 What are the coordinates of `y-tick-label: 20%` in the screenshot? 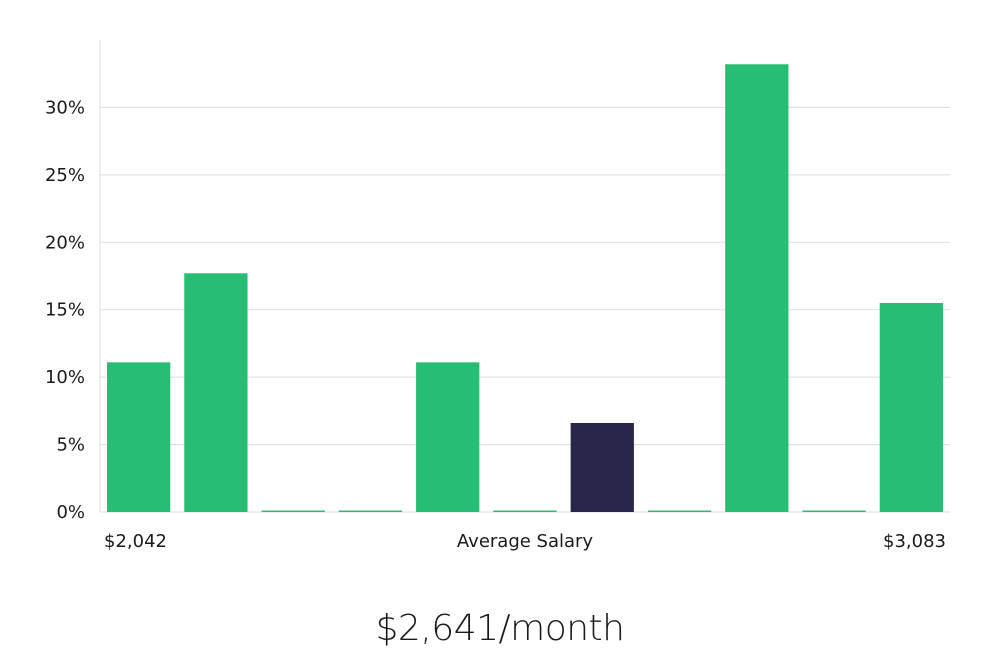 It's located at (65, 242).